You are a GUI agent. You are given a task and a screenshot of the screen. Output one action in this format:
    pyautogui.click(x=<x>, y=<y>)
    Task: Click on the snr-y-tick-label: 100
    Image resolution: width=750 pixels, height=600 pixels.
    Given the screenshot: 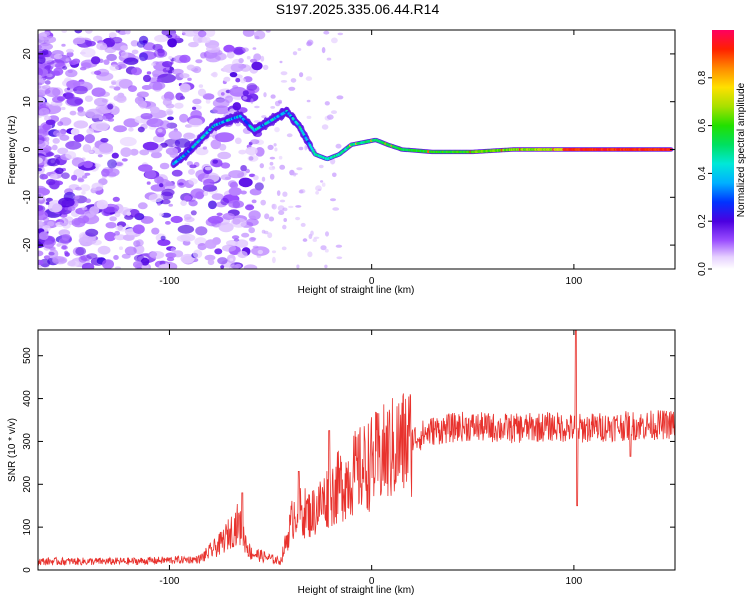 What is the action you would take?
    pyautogui.click(x=27, y=526)
    